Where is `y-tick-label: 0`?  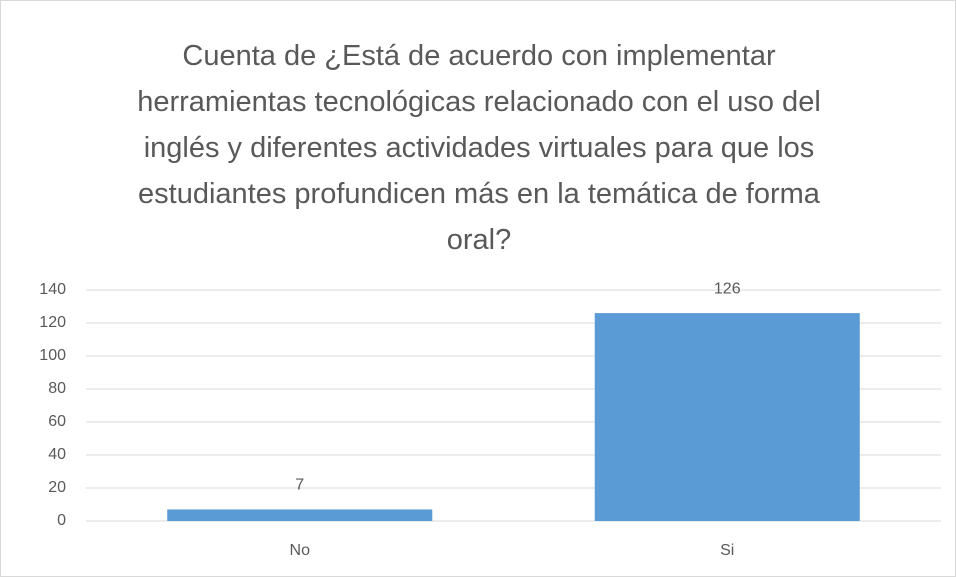 y-tick-label: 0 is located at coordinates (61, 520).